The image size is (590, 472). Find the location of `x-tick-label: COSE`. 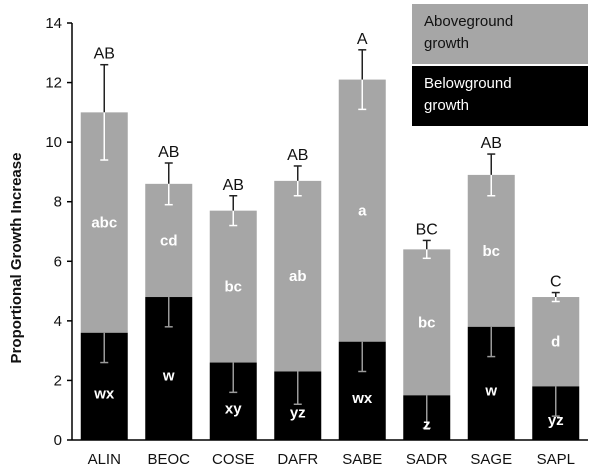

x-tick-label: COSE is located at coordinates (233, 459).